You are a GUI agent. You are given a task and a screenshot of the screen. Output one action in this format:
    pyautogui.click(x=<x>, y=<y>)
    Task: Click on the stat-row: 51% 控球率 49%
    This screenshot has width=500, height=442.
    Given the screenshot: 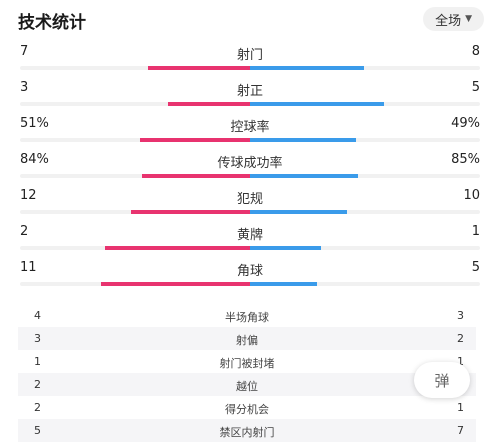 What is the action you would take?
    pyautogui.click(x=250, y=134)
    